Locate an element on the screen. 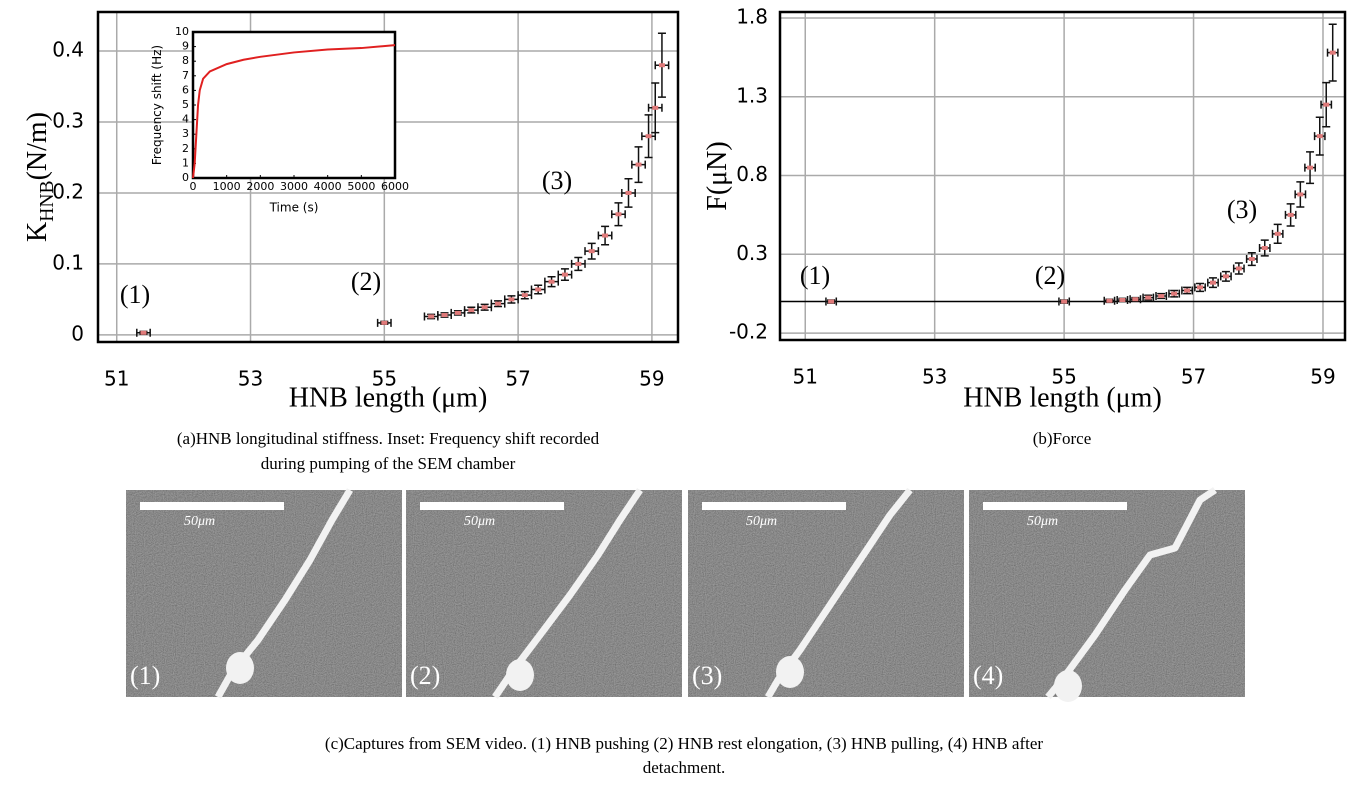  y-tick-label: 3 is located at coordinates (185, 133).